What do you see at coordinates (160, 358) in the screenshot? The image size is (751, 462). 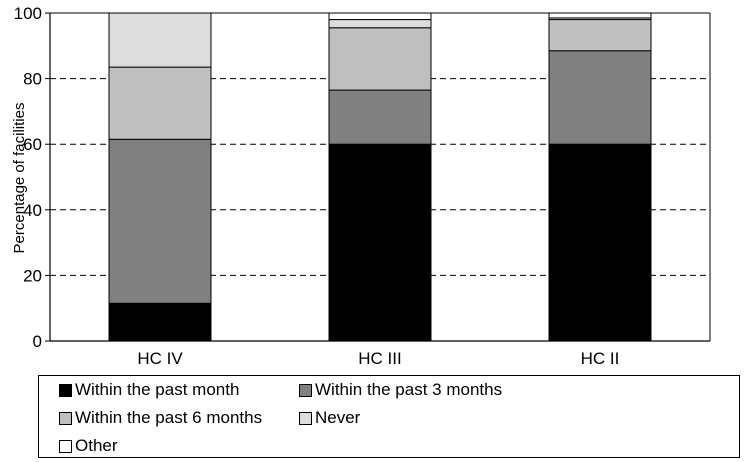 I see `x-tick-label: HC IV` at bounding box center [160, 358].